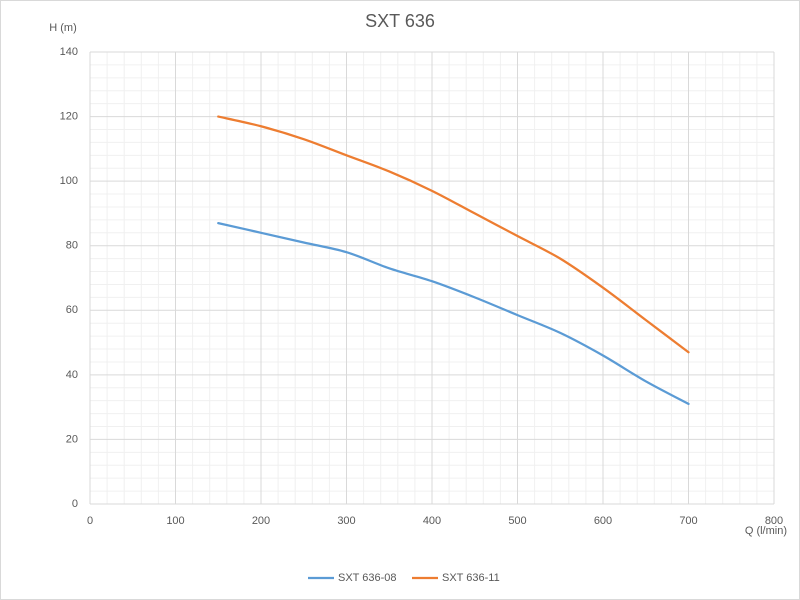 Image resolution: width=800 pixels, height=600 pixels. I want to click on y-tick-label: 60, so click(72, 310).